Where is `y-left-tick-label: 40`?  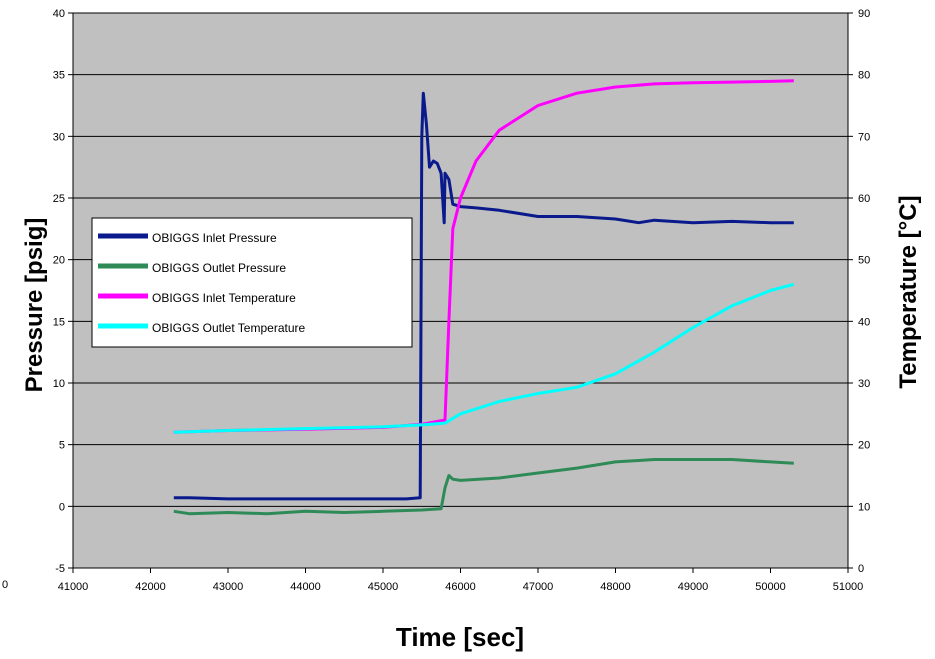
y-left-tick-label: 40 is located at coordinates (59, 14).